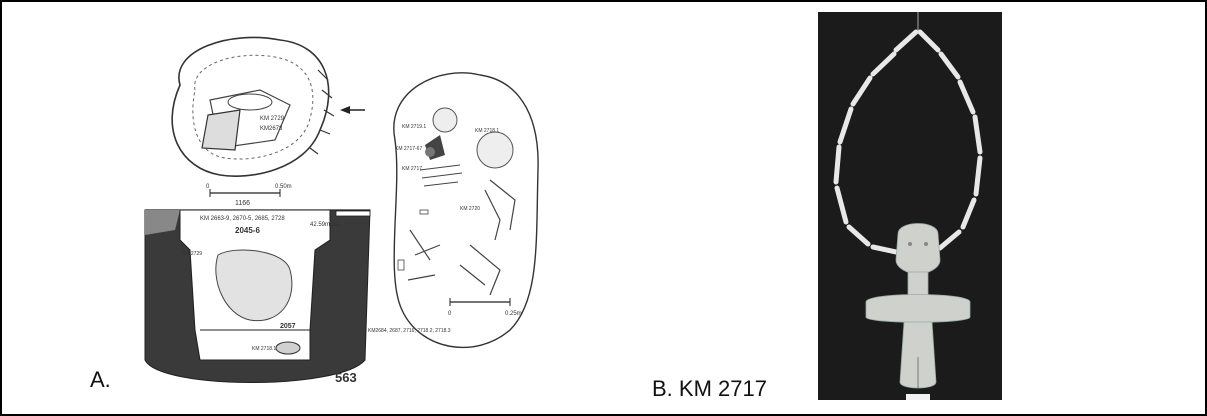  Describe the element at coordinates (513, 314) in the screenshot. I see `burial-scale-label: 0.25m` at that location.